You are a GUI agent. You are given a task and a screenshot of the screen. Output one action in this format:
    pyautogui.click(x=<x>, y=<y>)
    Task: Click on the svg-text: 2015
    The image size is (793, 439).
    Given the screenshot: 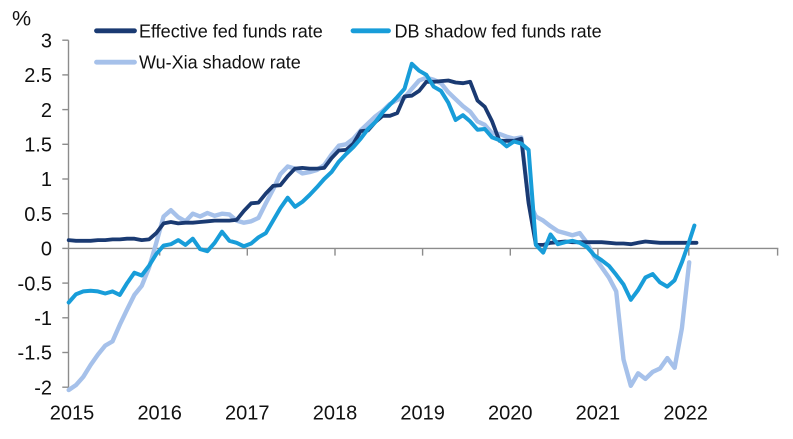 What is the action you would take?
    pyautogui.click(x=72, y=414)
    